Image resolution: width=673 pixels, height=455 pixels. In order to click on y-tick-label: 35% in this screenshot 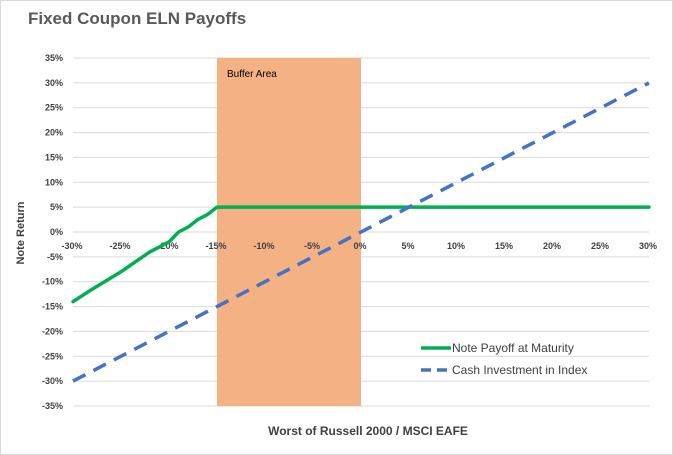, I will do `click(54, 58)`.